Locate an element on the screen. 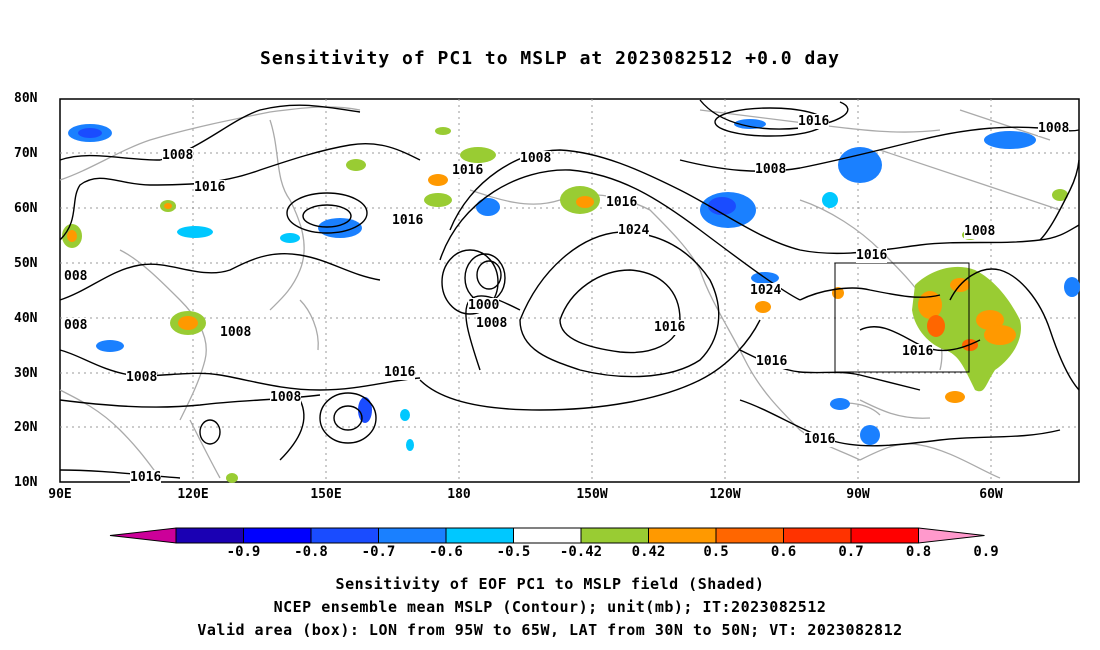  colorbar-tick-label: -0.7 is located at coordinates (378, 552).